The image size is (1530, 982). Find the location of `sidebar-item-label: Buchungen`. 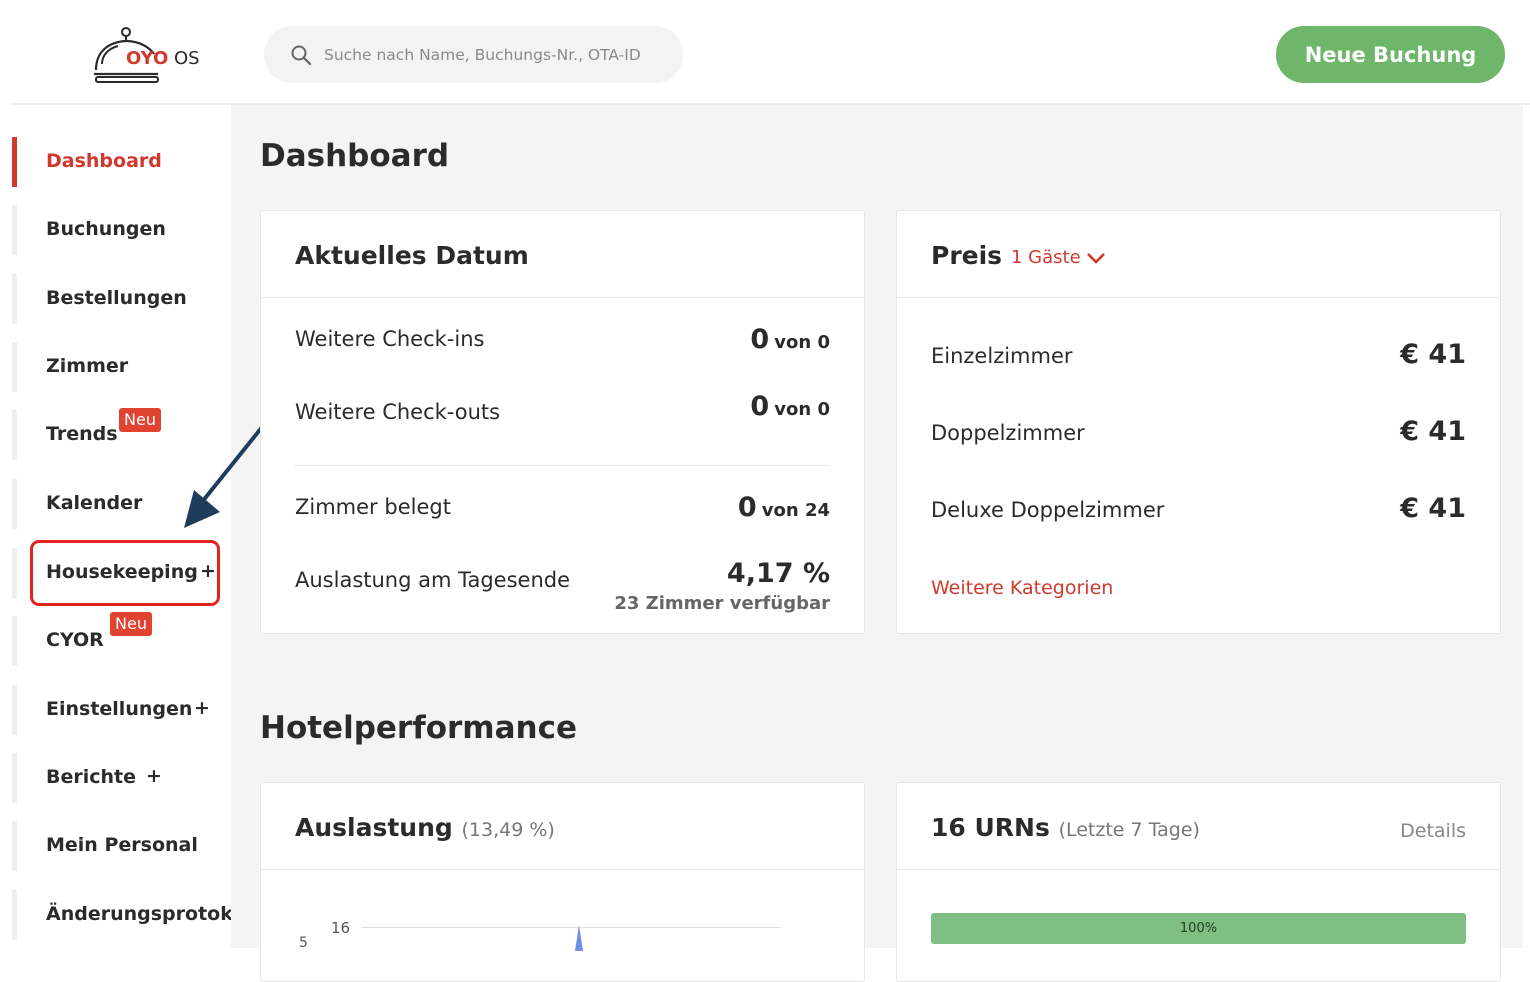

sidebar-item-label: Buchungen is located at coordinates (106, 229).